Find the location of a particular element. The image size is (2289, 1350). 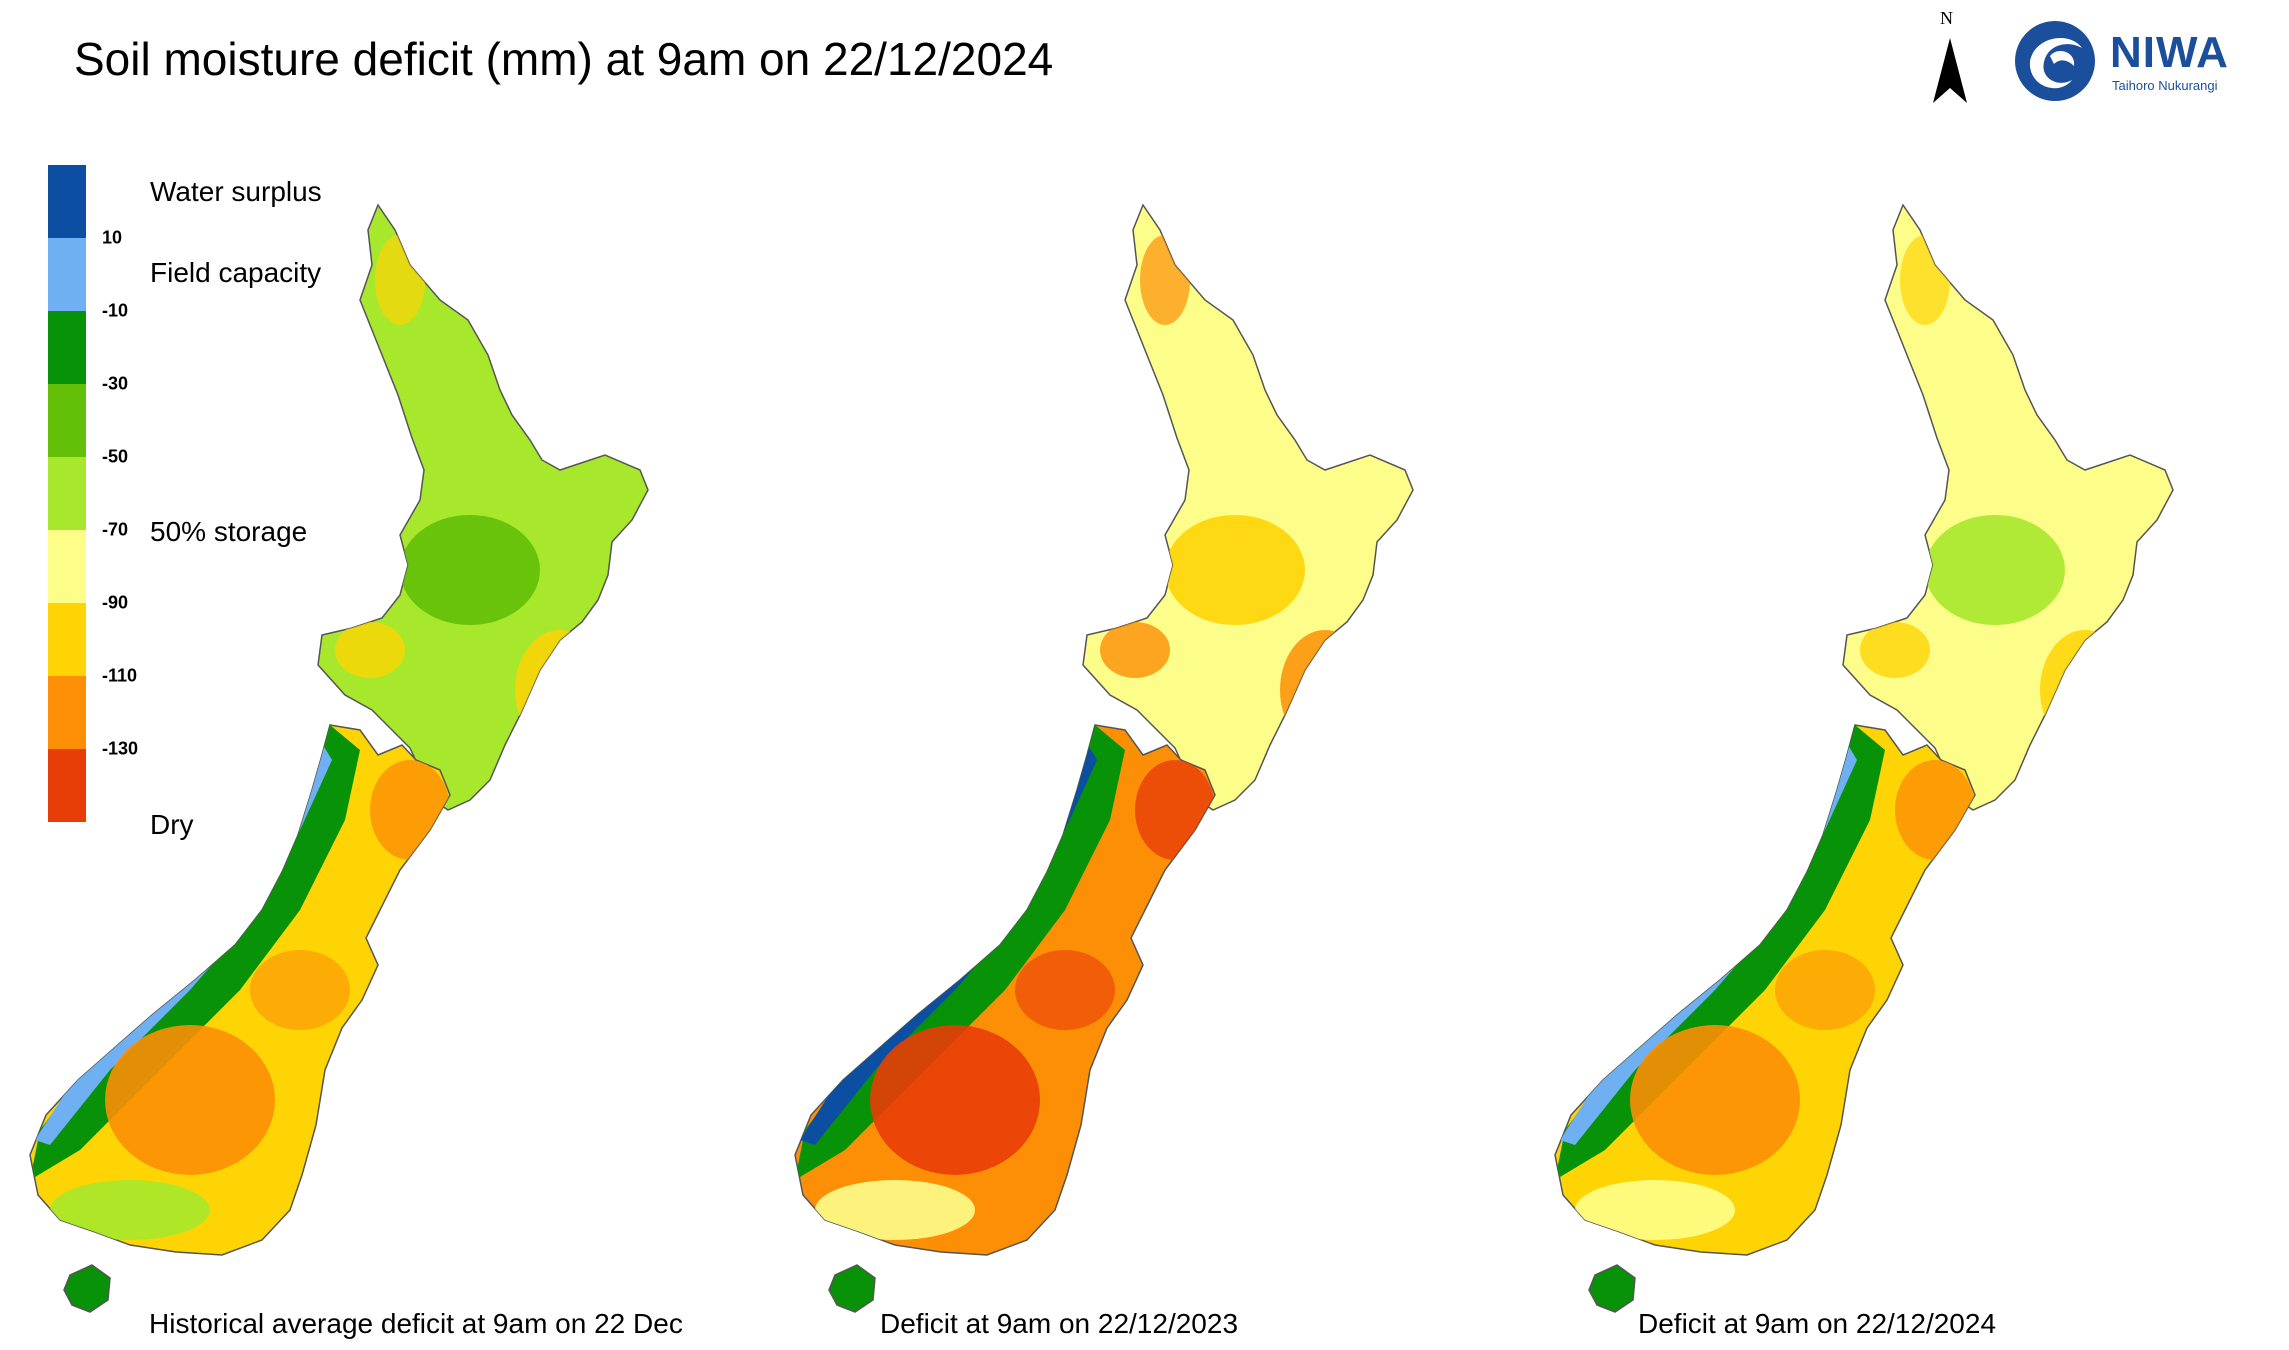

legend-tick-label: -130 is located at coordinates (120, 748).